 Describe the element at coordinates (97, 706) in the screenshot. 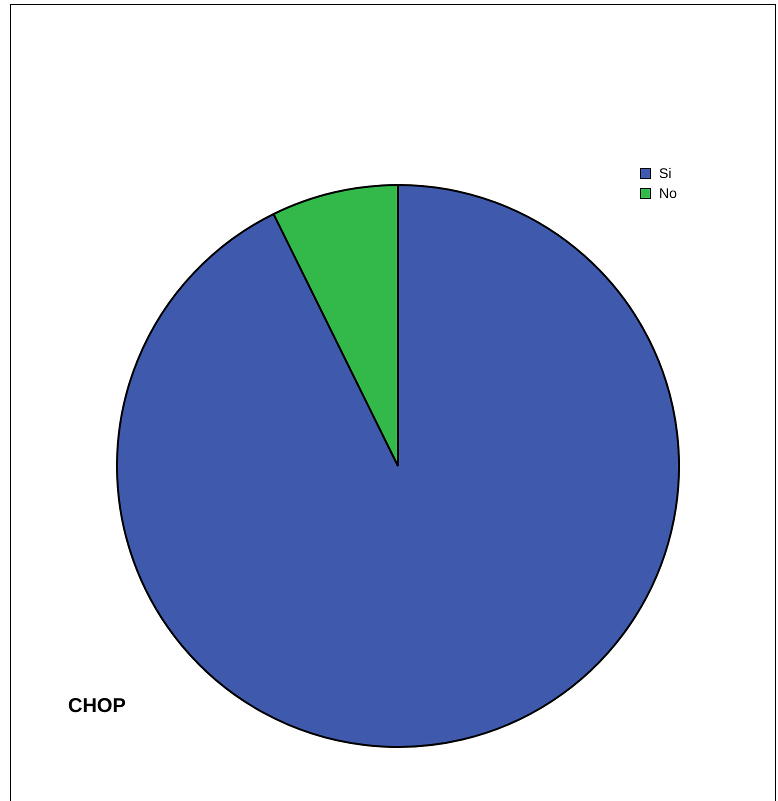

I see `text: CHOP` at that location.